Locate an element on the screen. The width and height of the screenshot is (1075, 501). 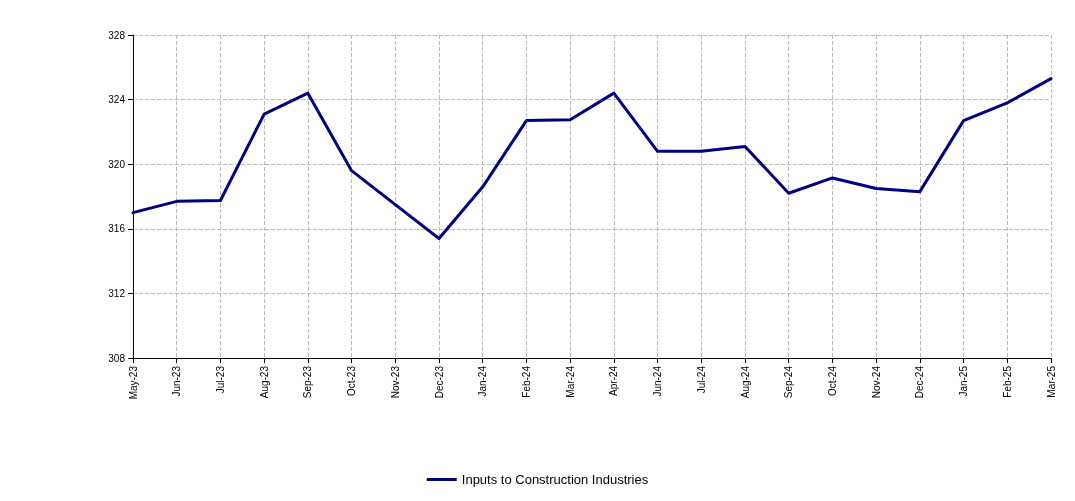
x-tick-label: Jan-24 is located at coordinates (483, 381).